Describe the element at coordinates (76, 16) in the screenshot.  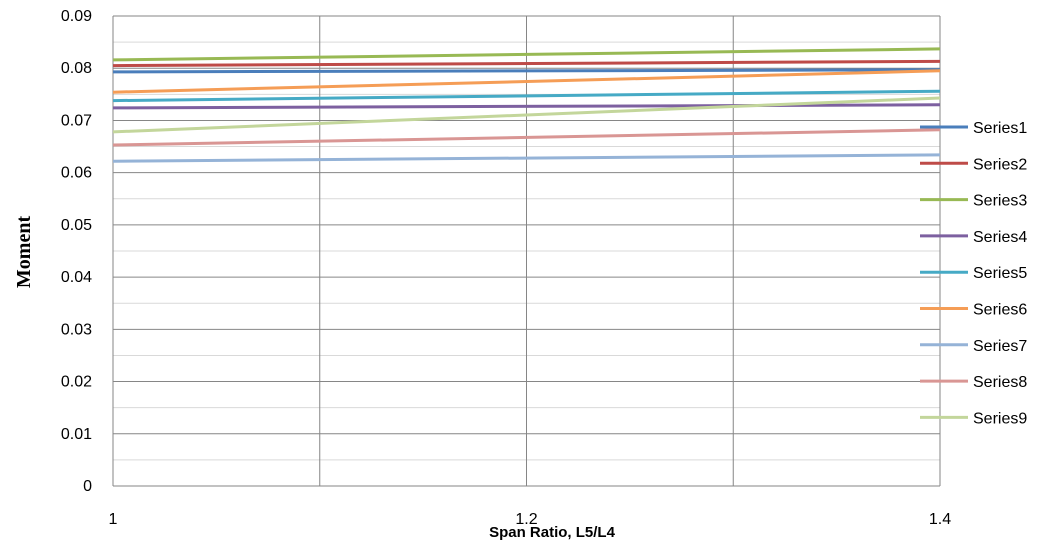
I see `y-tick-label: 0.09` at that location.